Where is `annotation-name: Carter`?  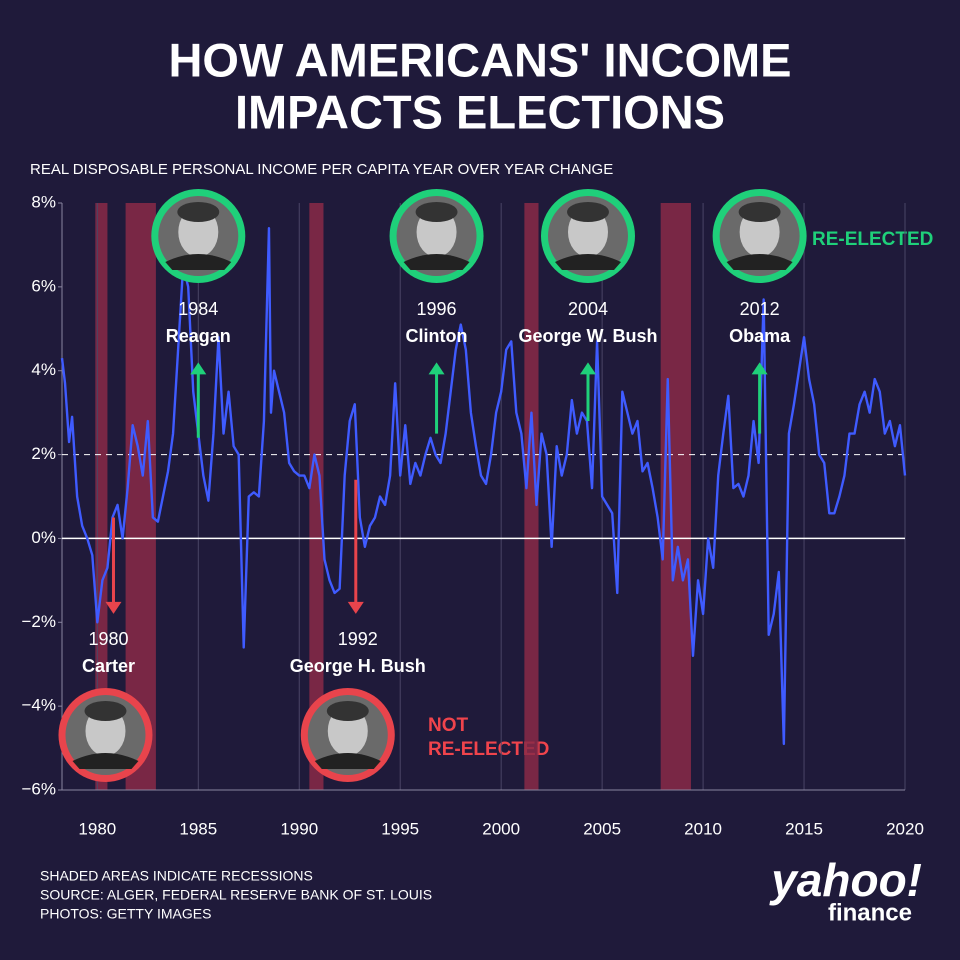 annotation-name: Carter is located at coordinates (108, 666).